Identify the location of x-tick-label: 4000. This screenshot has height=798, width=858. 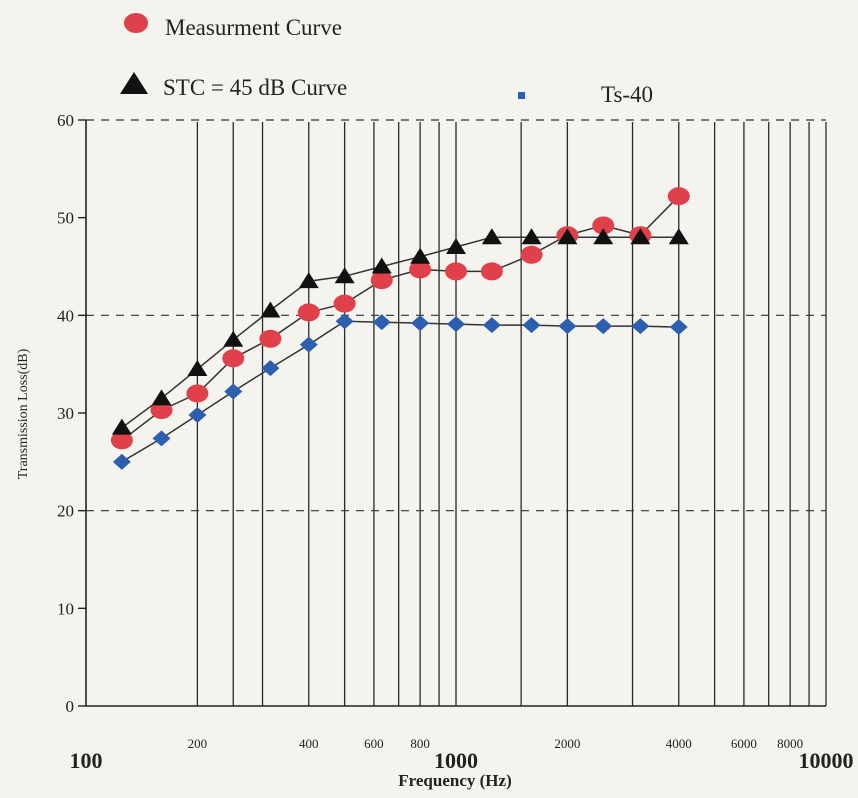
(679, 743).